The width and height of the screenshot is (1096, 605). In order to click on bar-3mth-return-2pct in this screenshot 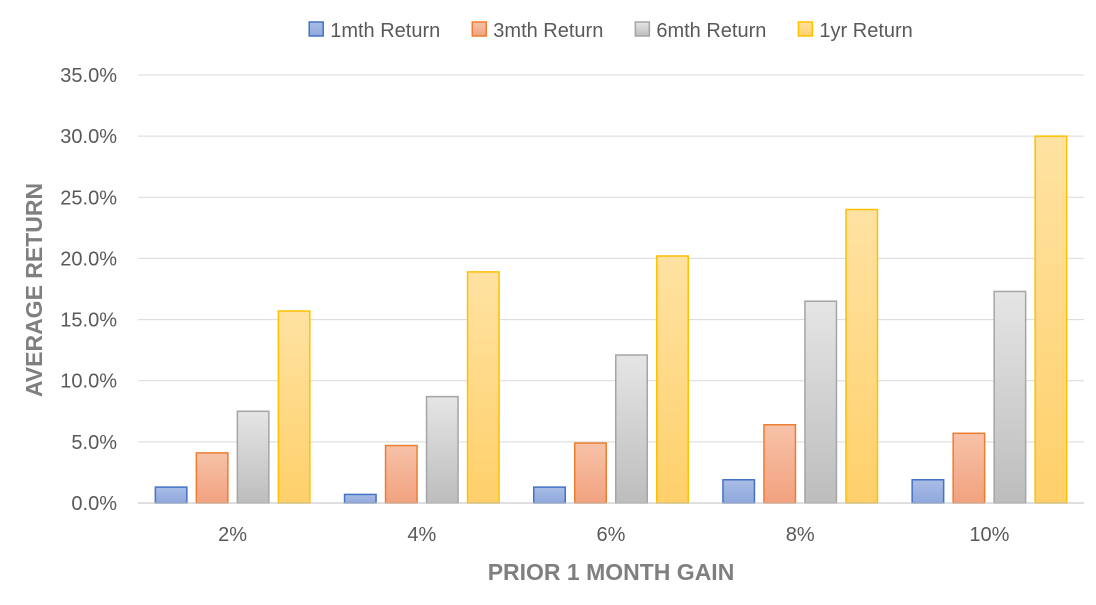, I will do `click(212, 478)`.